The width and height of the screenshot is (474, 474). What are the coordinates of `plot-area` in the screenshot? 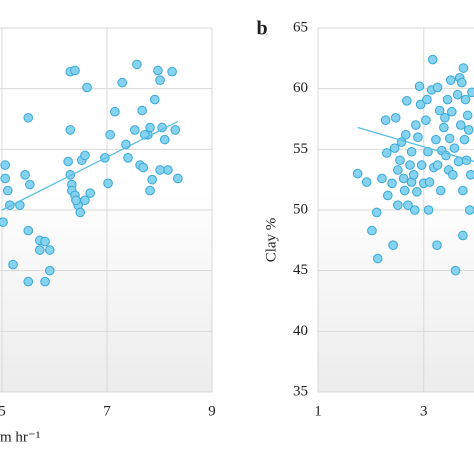 It's located at (413, 165).